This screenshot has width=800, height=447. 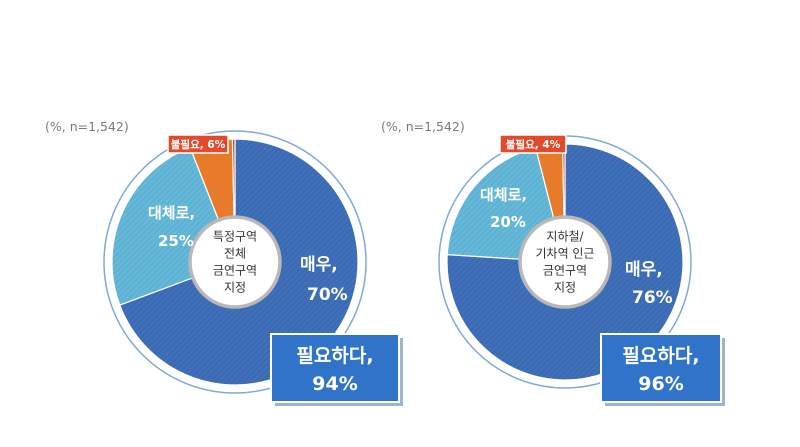 I want to click on slice-somewhat-value: 25%, so click(x=176, y=241).